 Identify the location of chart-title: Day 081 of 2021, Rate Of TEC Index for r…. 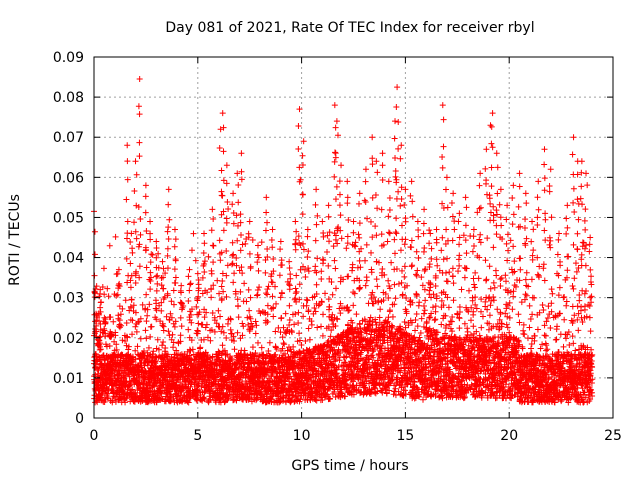
(349, 28).